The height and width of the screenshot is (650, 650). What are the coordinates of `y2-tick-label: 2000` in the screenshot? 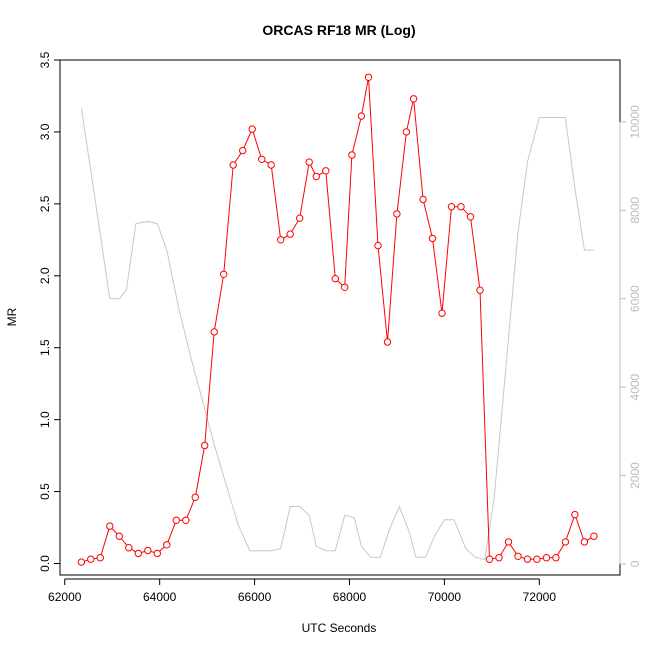 It's located at (635, 475).